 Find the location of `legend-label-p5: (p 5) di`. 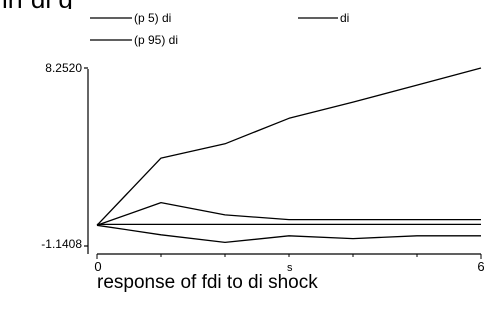

legend-label-p5: (p 5) di is located at coordinates (153, 18).